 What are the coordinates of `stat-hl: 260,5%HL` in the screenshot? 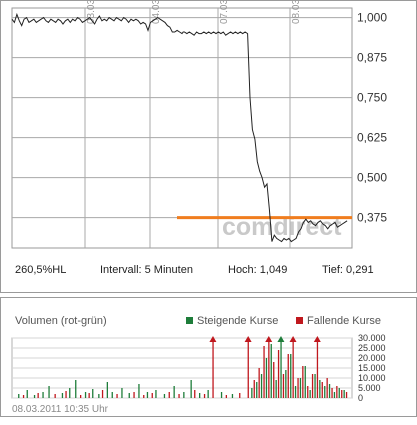 It's located at (41, 270).